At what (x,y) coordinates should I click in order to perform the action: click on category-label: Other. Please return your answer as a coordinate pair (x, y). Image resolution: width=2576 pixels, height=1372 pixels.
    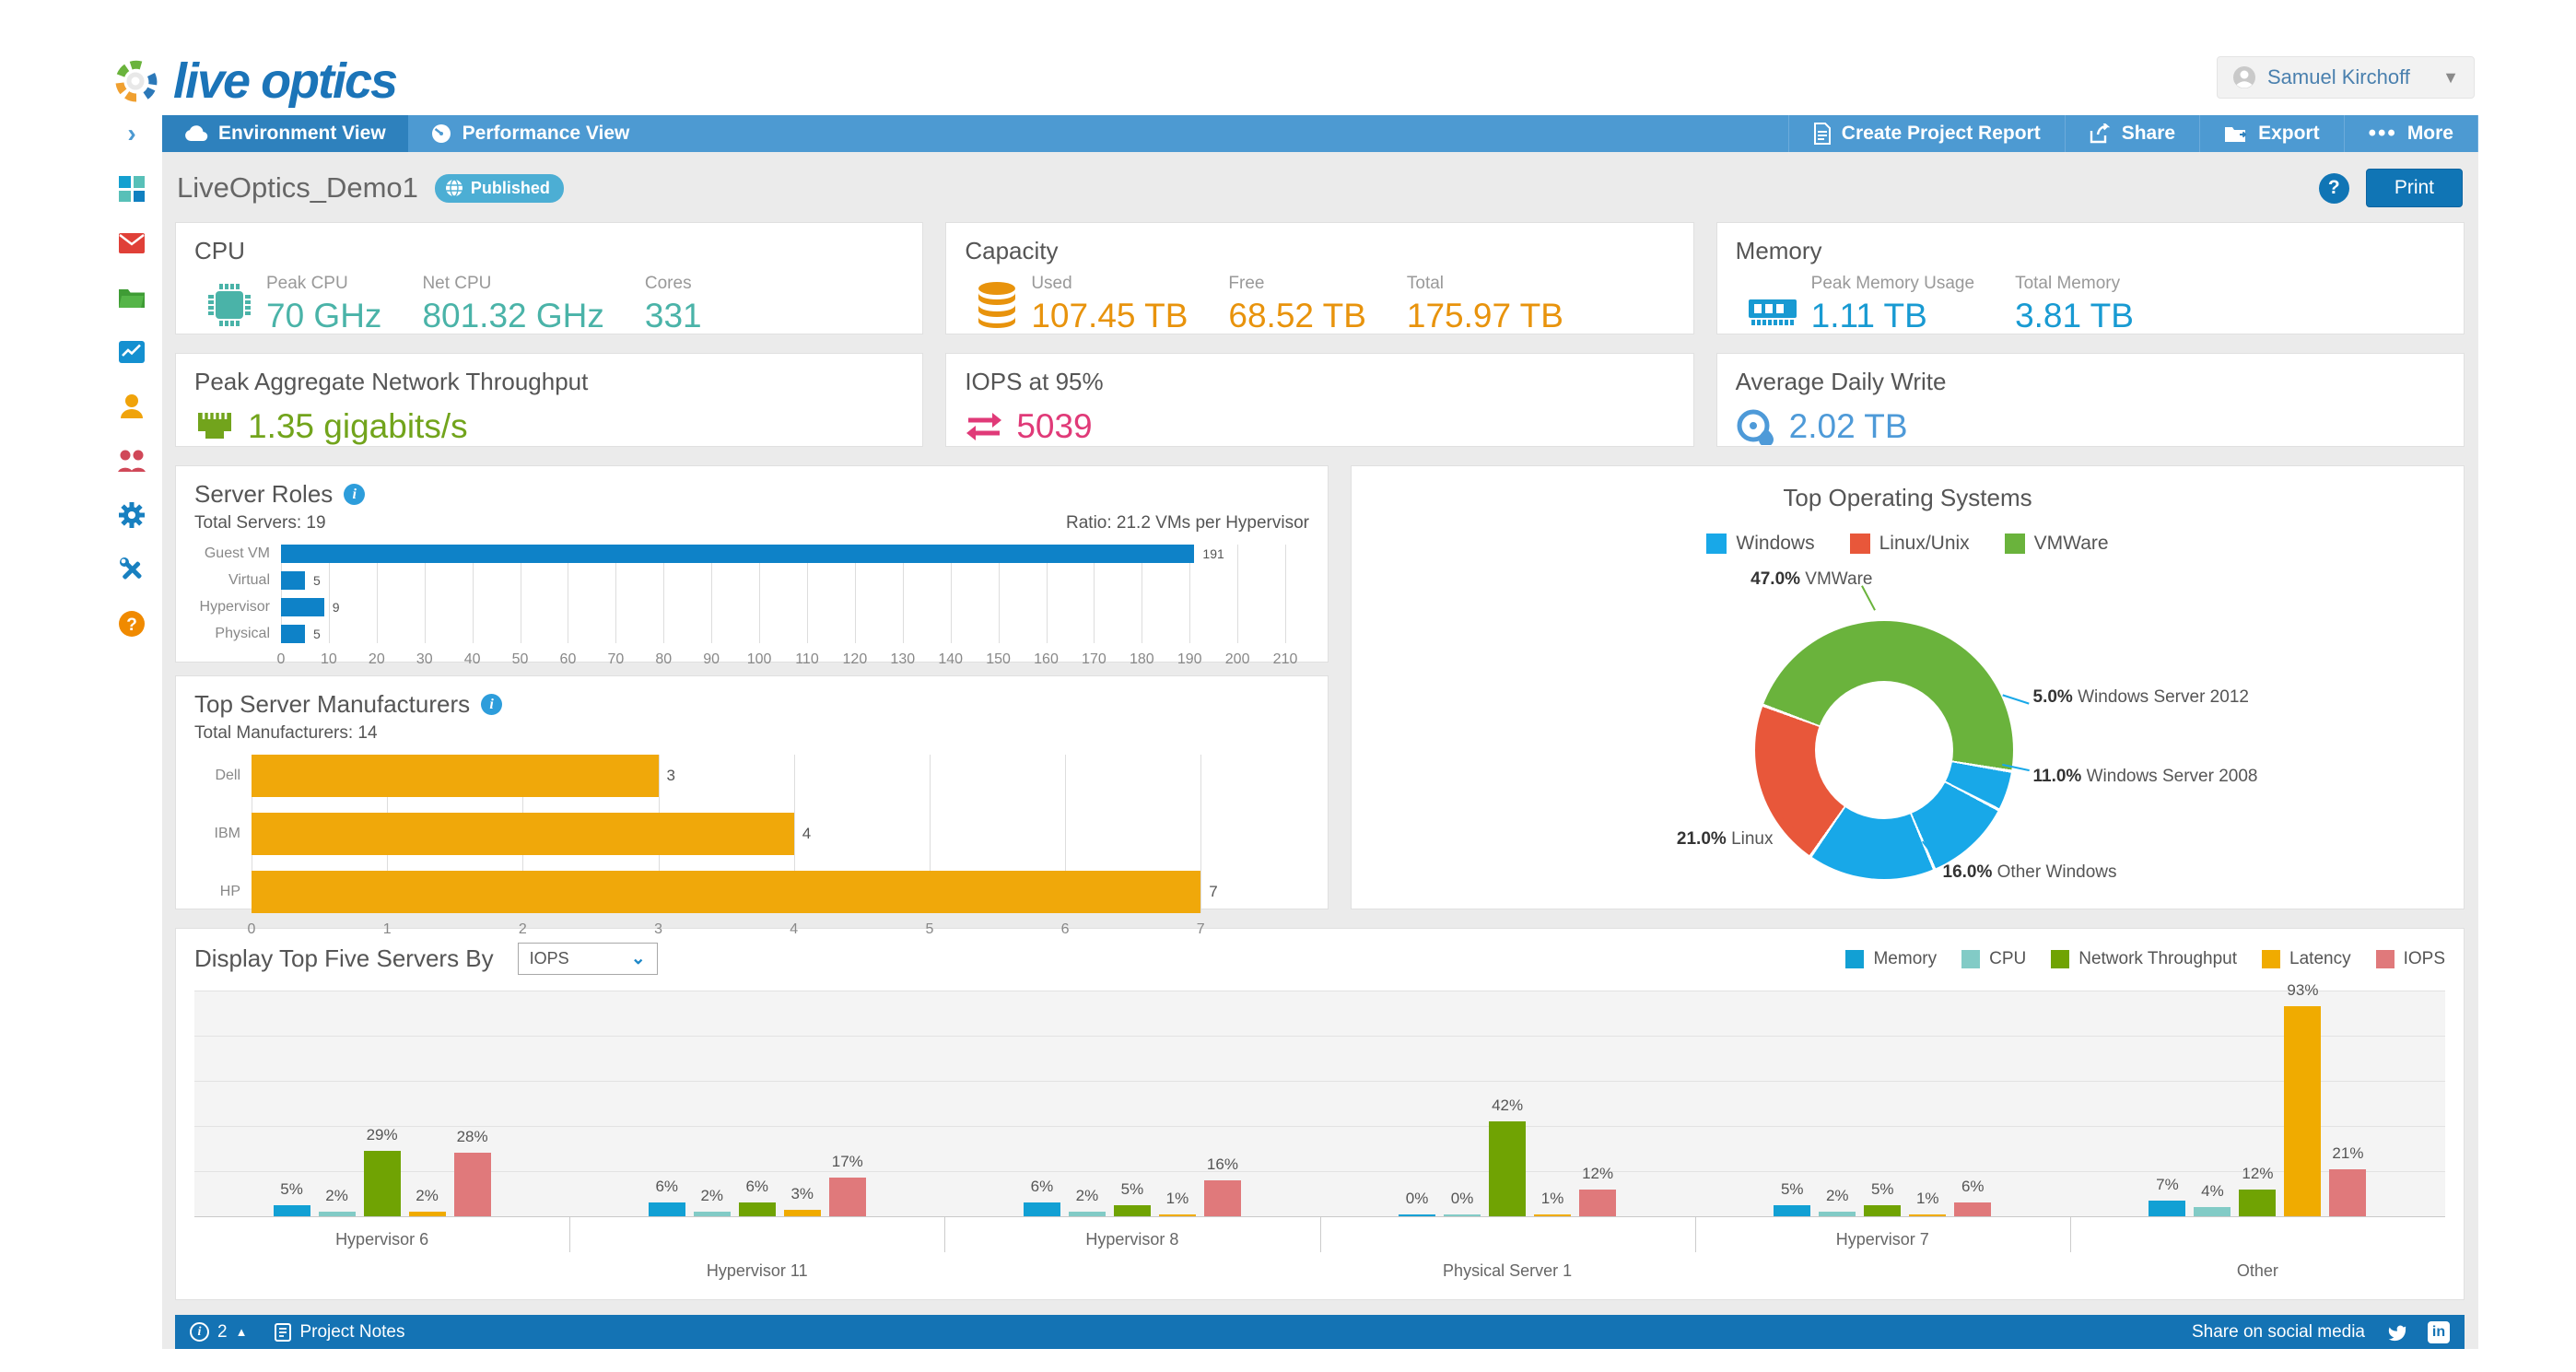
    Looking at the image, I should click on (2257, 1270).